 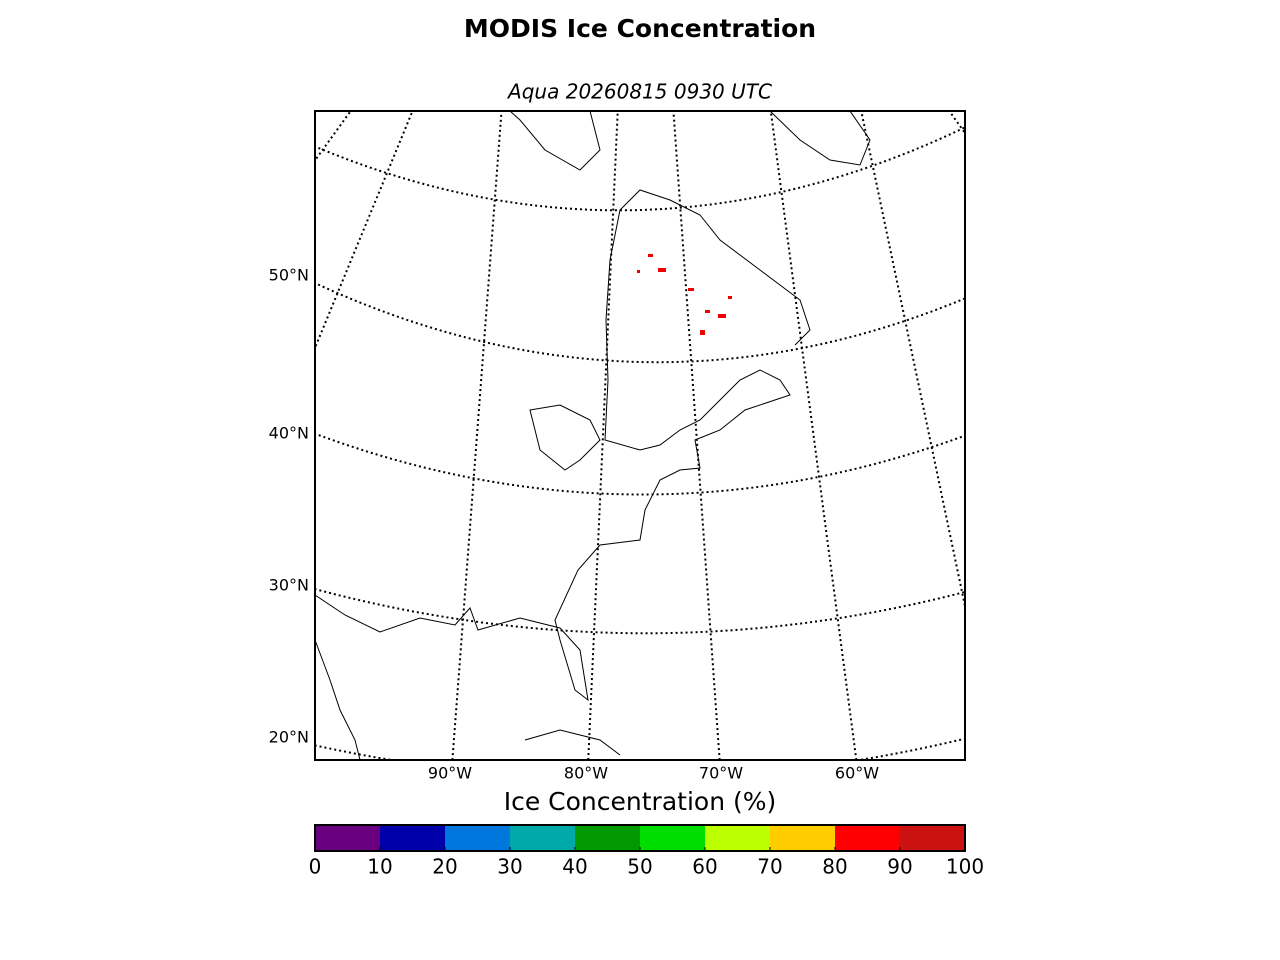 I want to click on lon-label: 90°W, so click(x=450, y=773).